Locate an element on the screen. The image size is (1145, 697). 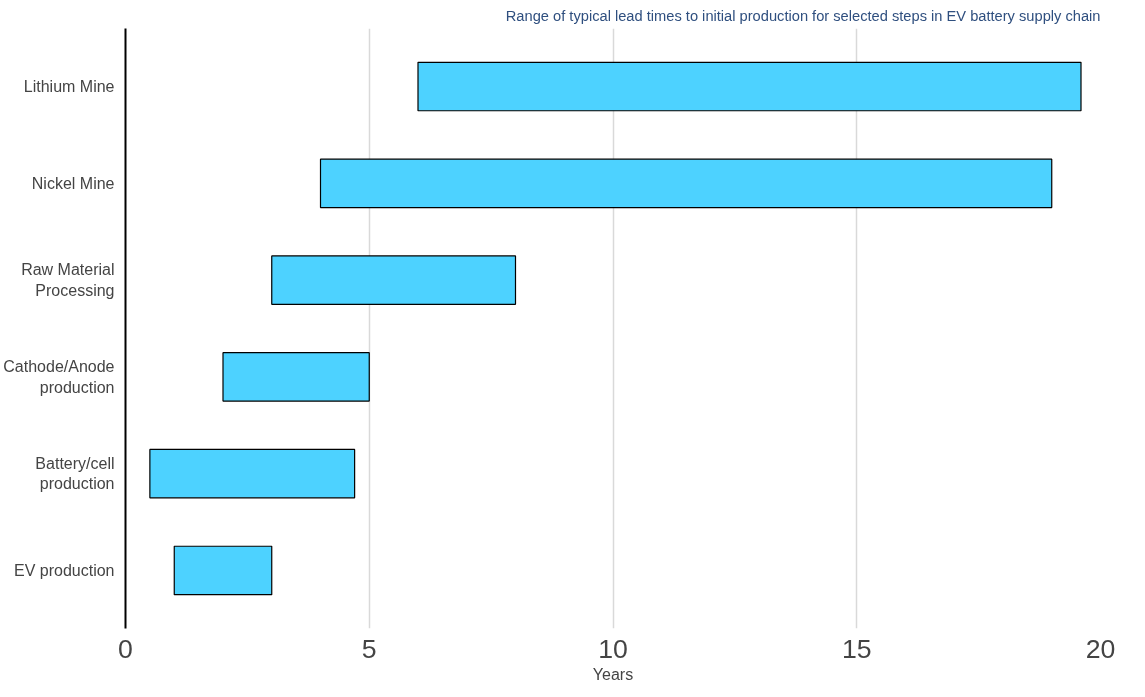
x-tick-label: 15 is located at coordinates (856, 648).